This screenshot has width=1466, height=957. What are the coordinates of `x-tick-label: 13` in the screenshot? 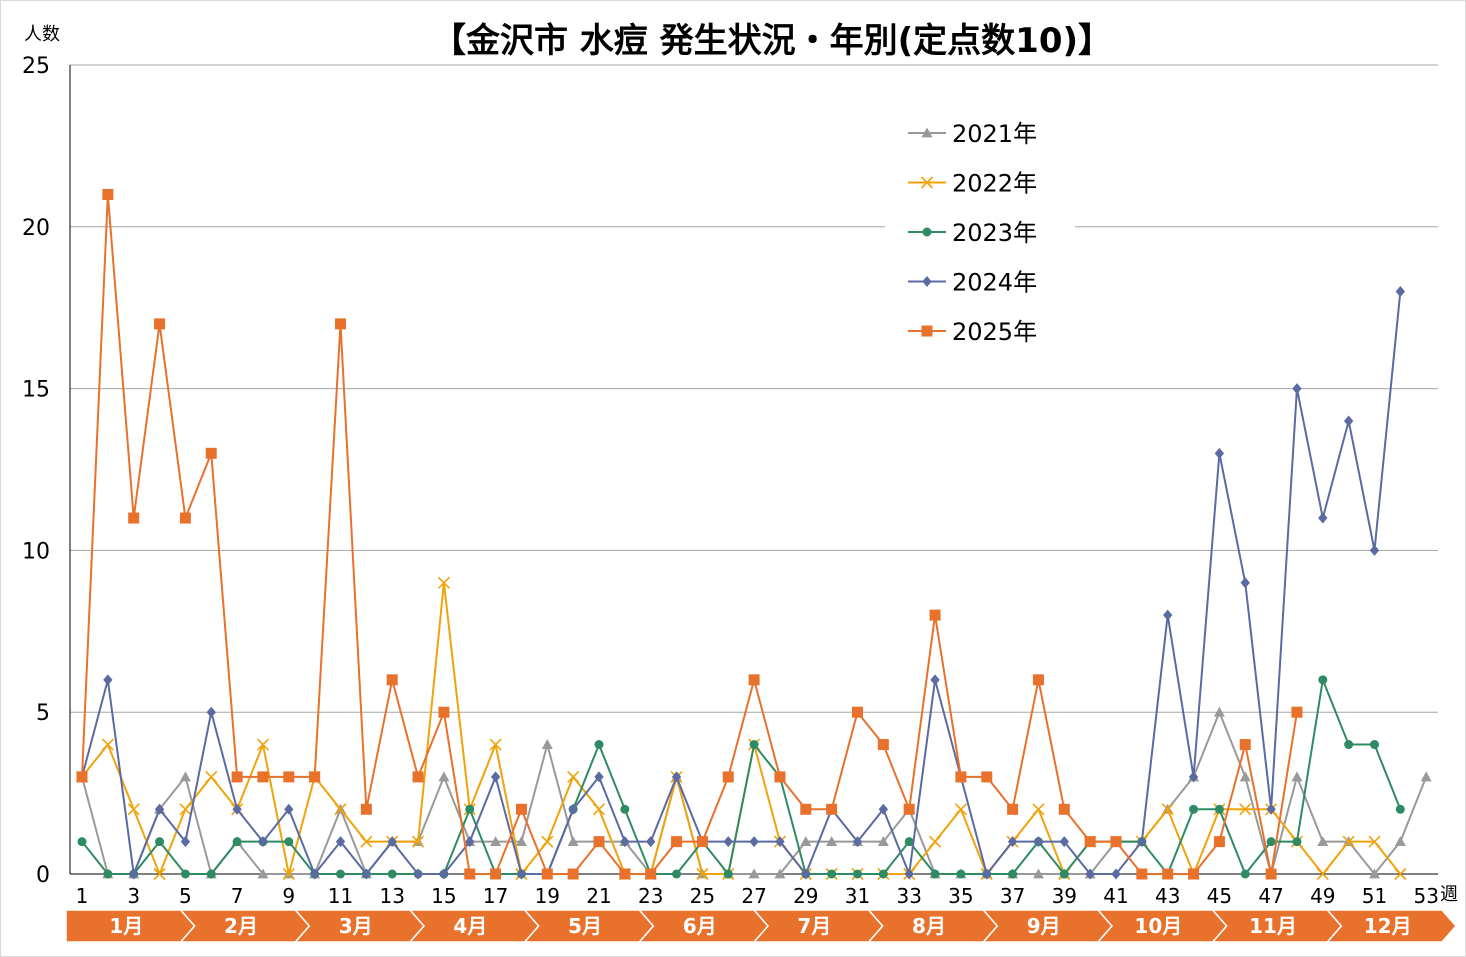 It's located at (391, 896).